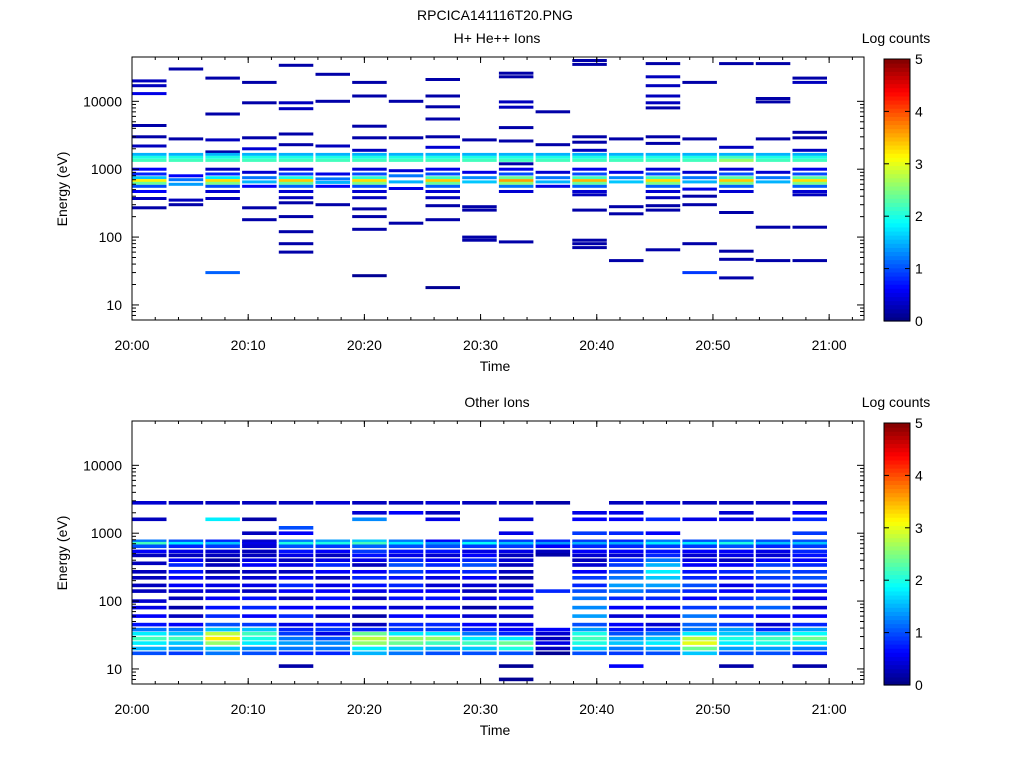 Image resolution: width=1024 pixels, height=768 pixels. I want to click on x-tick-label: 20:00, so click(131, 345).